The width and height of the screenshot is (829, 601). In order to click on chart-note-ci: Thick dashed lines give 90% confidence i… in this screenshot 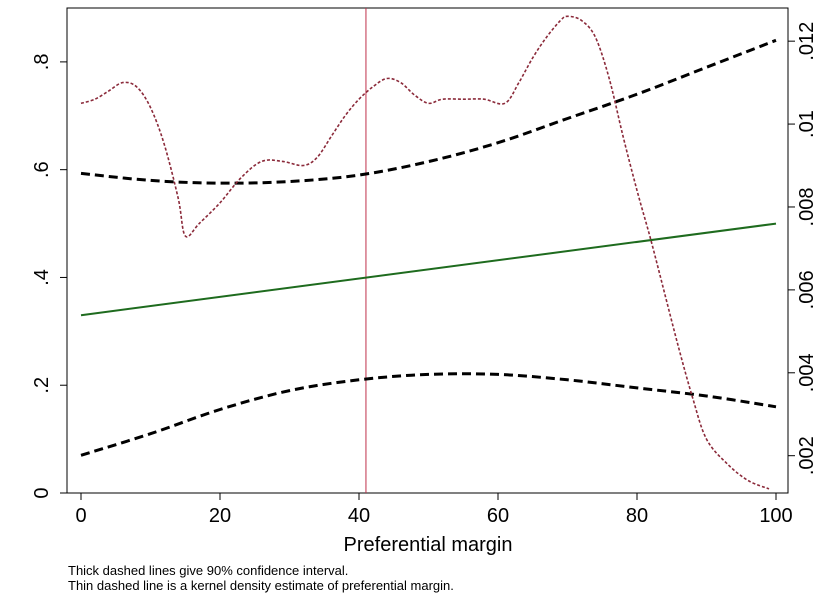, I will do `click(208, 570)`.